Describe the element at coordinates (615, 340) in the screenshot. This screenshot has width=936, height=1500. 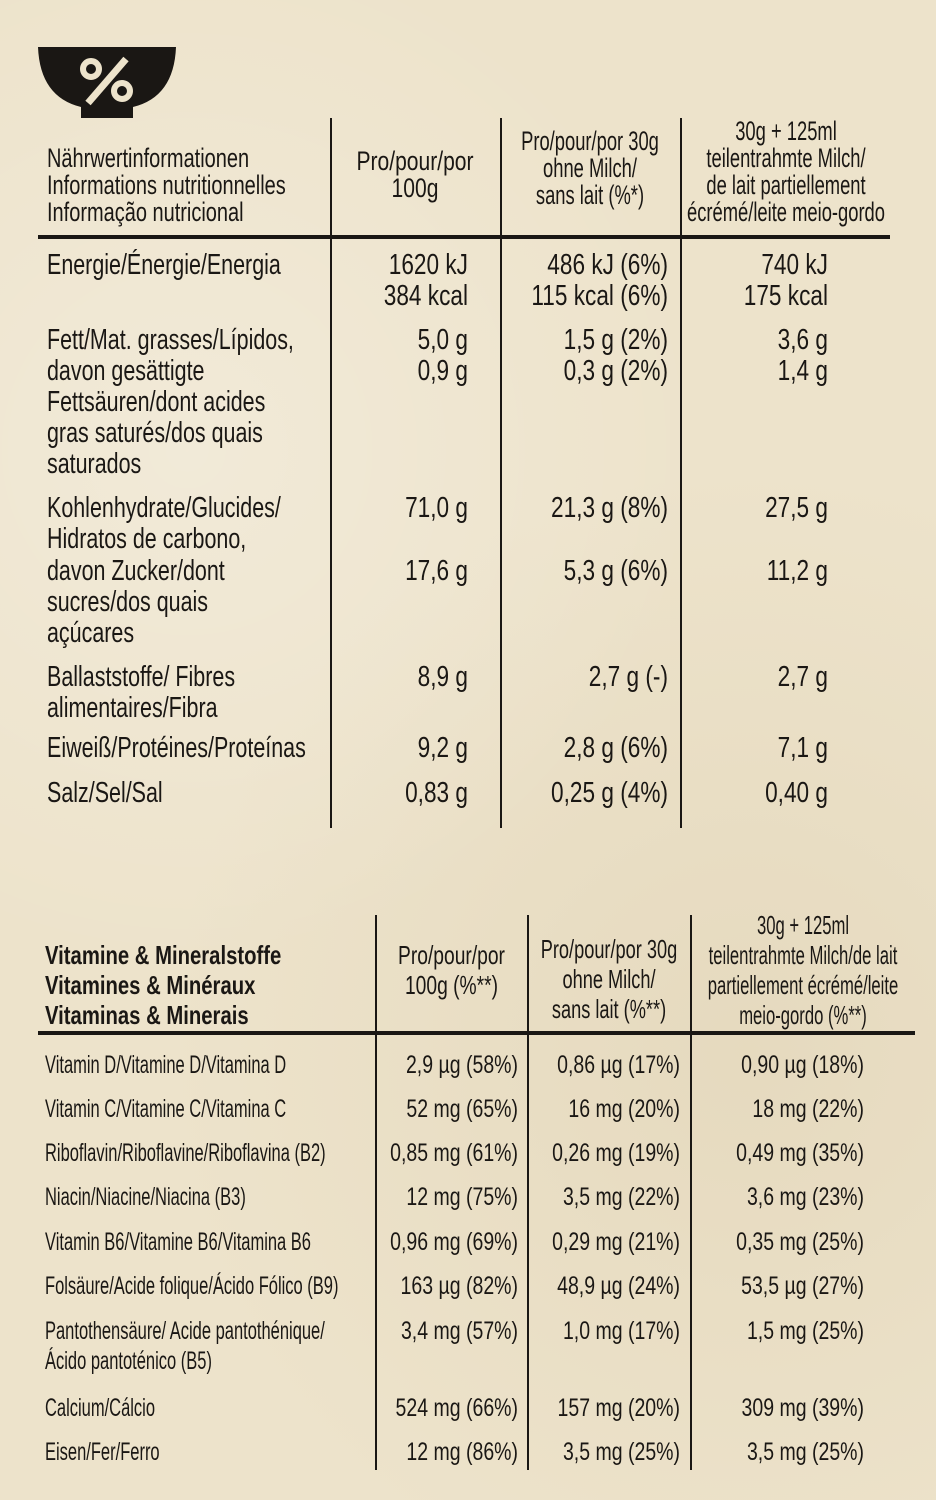
I see `row-value: 1,5 g (2%)` at that location.